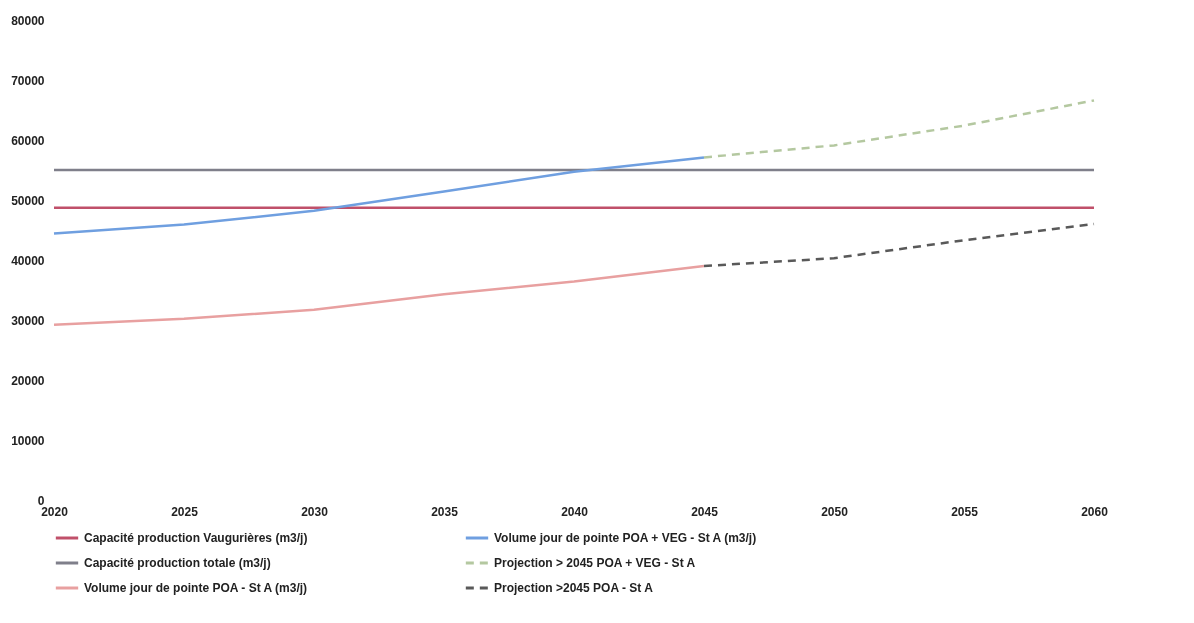  Describe the element at coordinates (835, 511) in the screenshot. I see `x-tick-label: 2050` at that location.